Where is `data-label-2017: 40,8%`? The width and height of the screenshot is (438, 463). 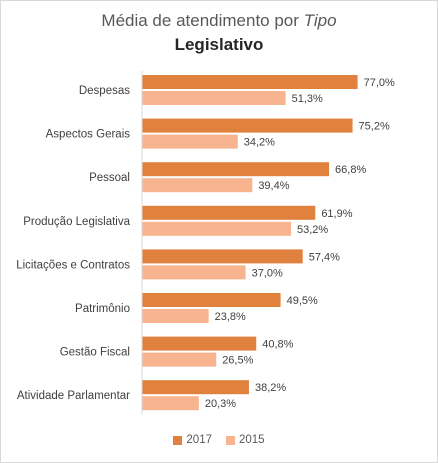 data-label-2017: 40,8% is located at coordinates (277, 345).